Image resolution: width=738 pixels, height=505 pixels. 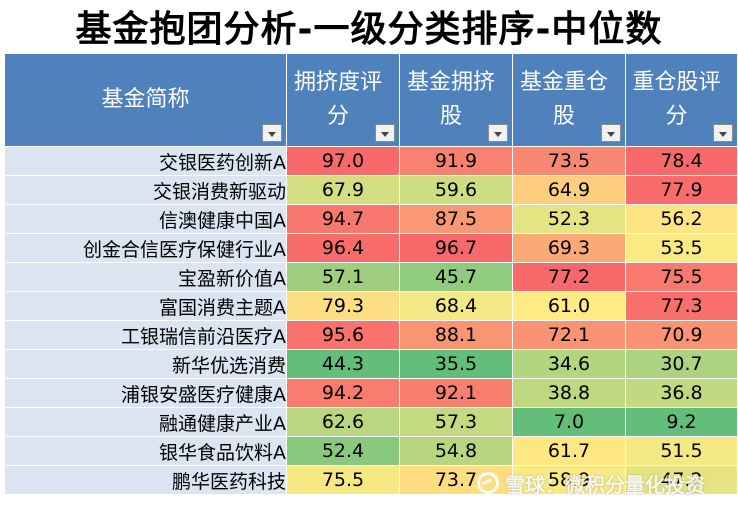 I want to click on column-header-crowding-score: 拥挤度评分, so click(x=343, y=100).